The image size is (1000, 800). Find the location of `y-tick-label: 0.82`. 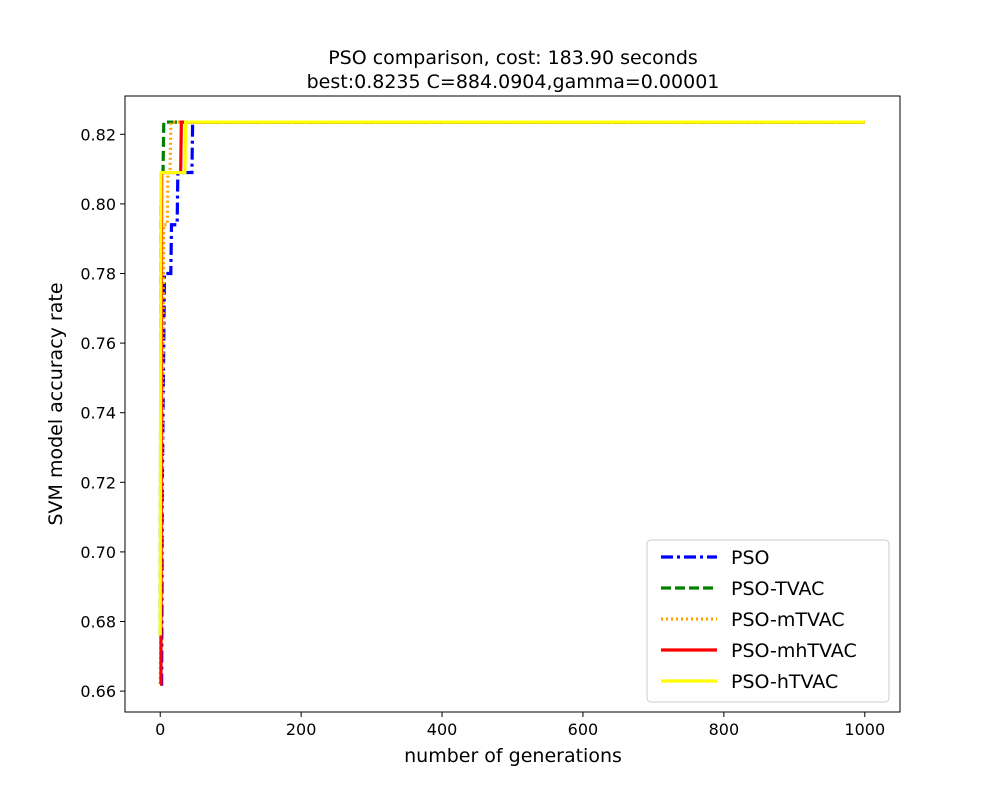

y-tick-label: 0.82 is located at coordinates (98, 134).